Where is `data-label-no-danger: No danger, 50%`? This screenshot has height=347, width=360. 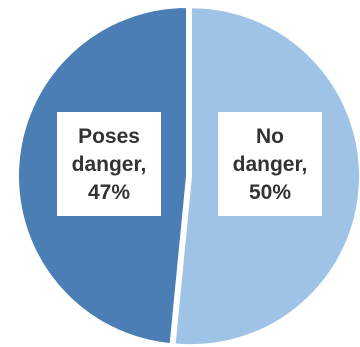 data-label-no-danger: No danger, 50% is located at coordinates (270, 164).